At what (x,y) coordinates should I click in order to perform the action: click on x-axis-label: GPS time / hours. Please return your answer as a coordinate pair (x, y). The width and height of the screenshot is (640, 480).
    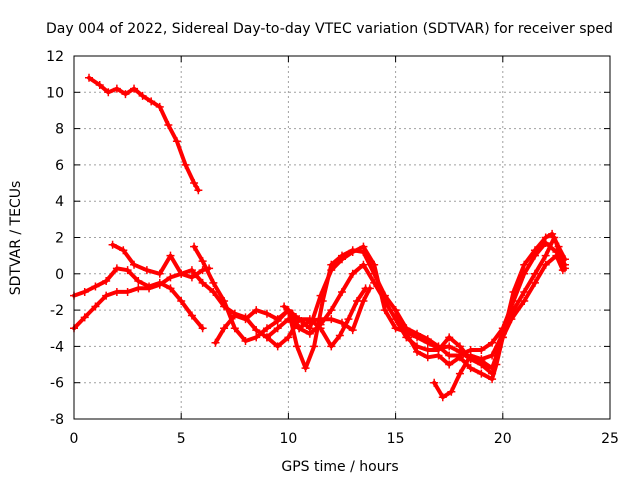
    Looking at the image, I should click on (339, 467).